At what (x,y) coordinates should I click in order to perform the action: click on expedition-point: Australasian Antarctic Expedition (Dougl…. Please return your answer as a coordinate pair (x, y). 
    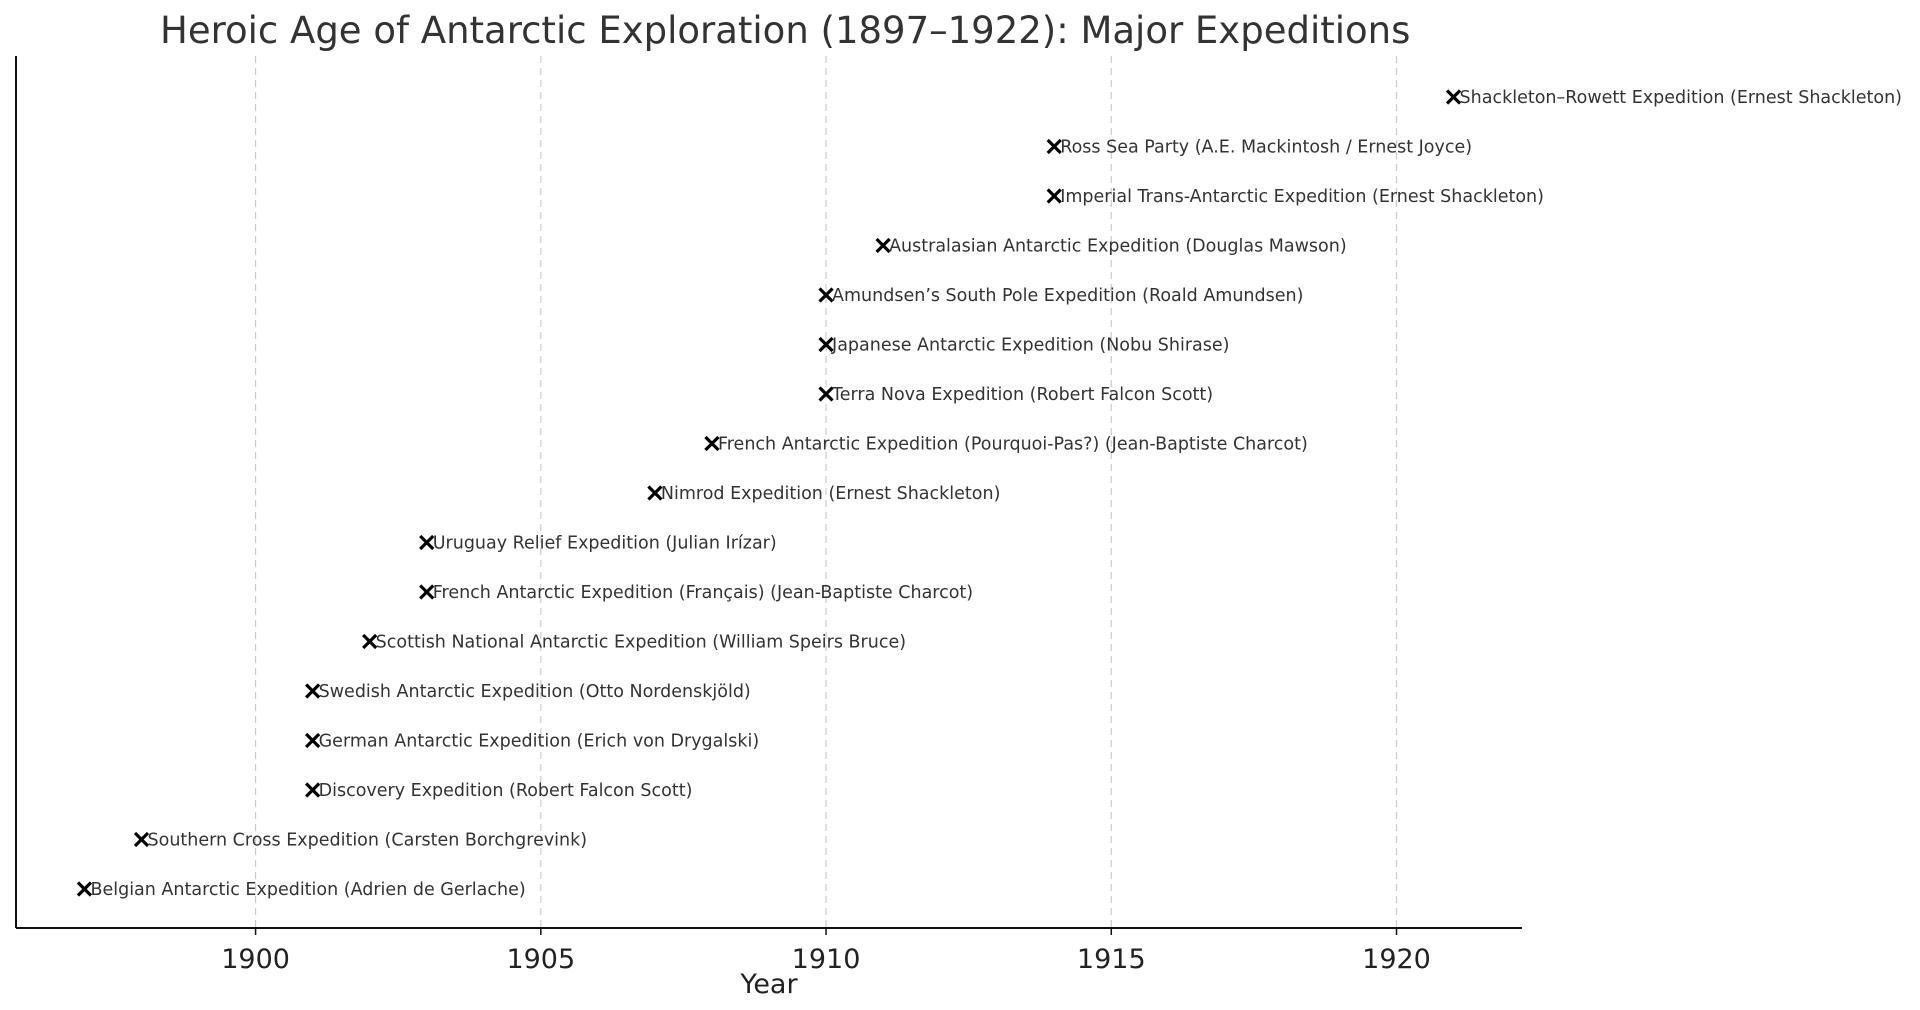
    Looking at the image, I should click on (1111, 247).